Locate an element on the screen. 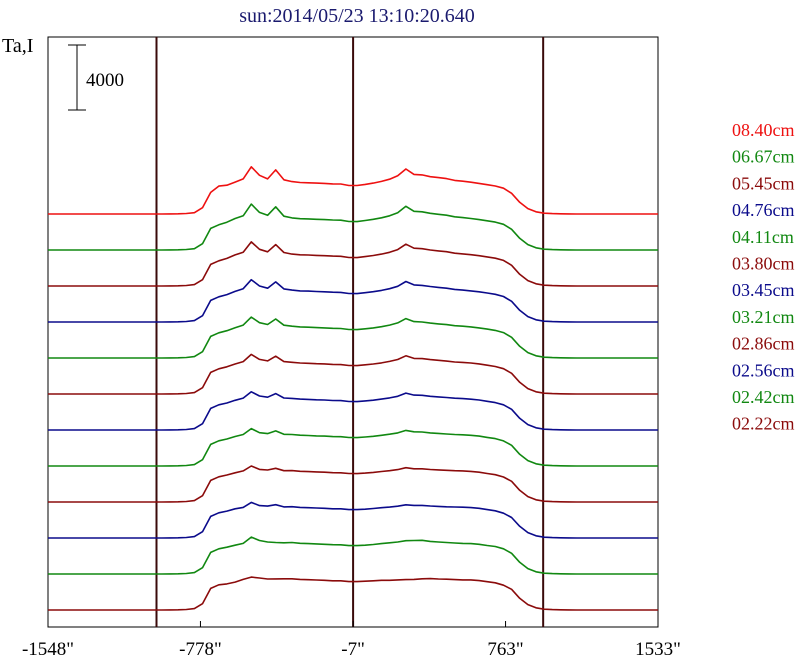  x-tick-label: 763" is located at coordinates (505, 649).